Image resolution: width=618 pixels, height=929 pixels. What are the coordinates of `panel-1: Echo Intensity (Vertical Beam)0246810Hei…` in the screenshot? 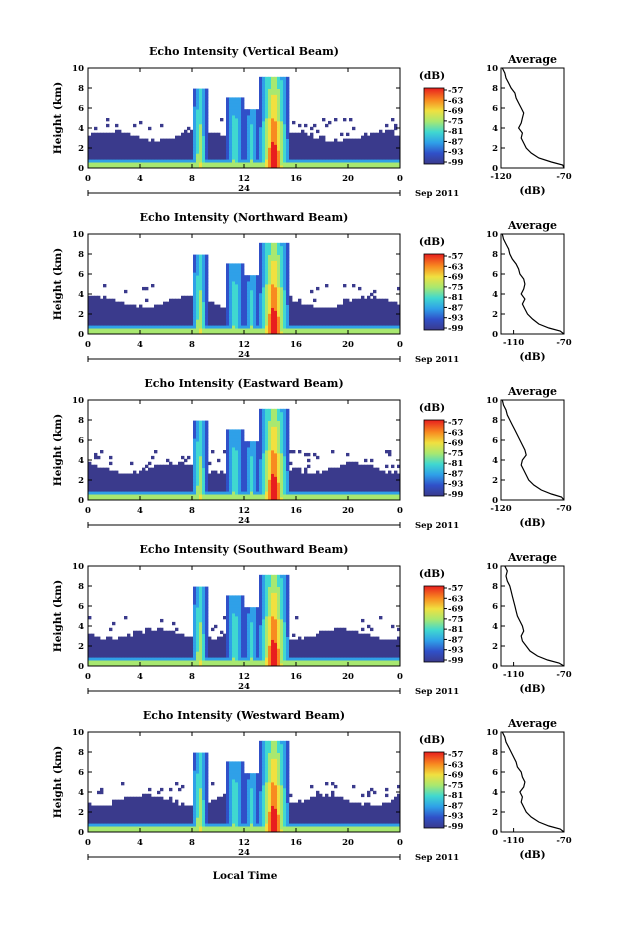 It's located at (312, 122).